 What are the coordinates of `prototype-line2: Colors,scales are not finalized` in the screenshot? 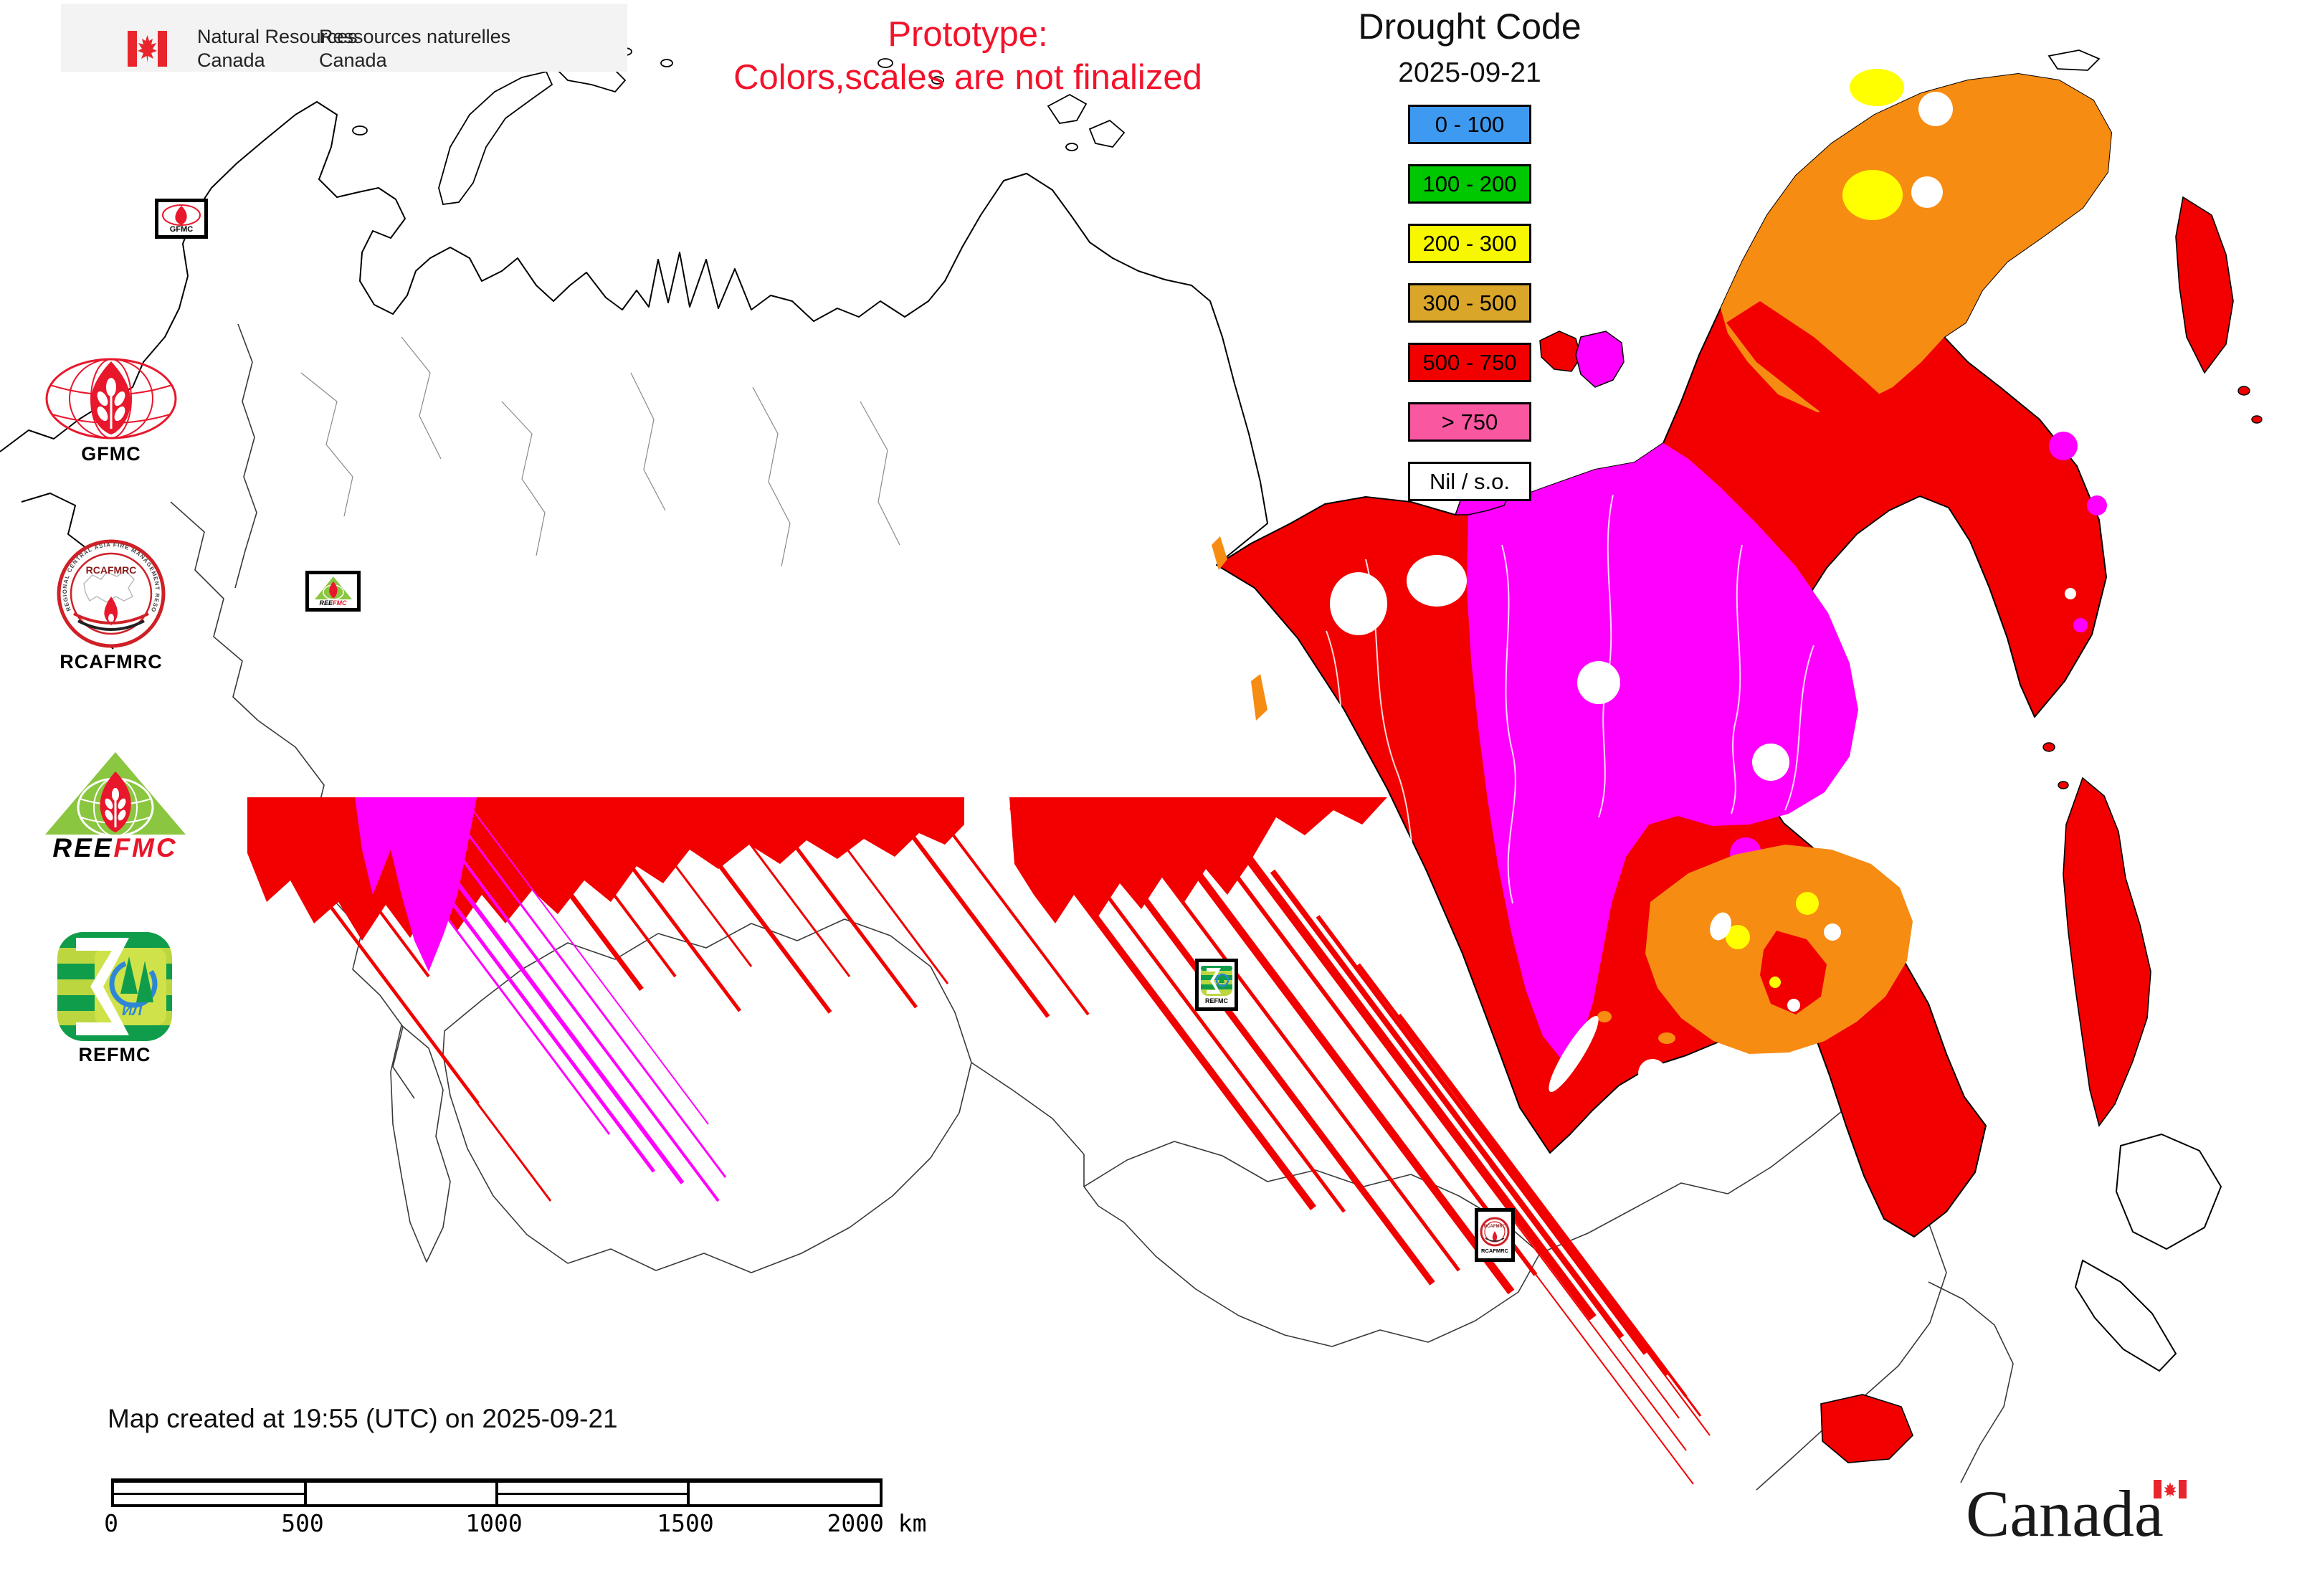 It's located at (968, 77).